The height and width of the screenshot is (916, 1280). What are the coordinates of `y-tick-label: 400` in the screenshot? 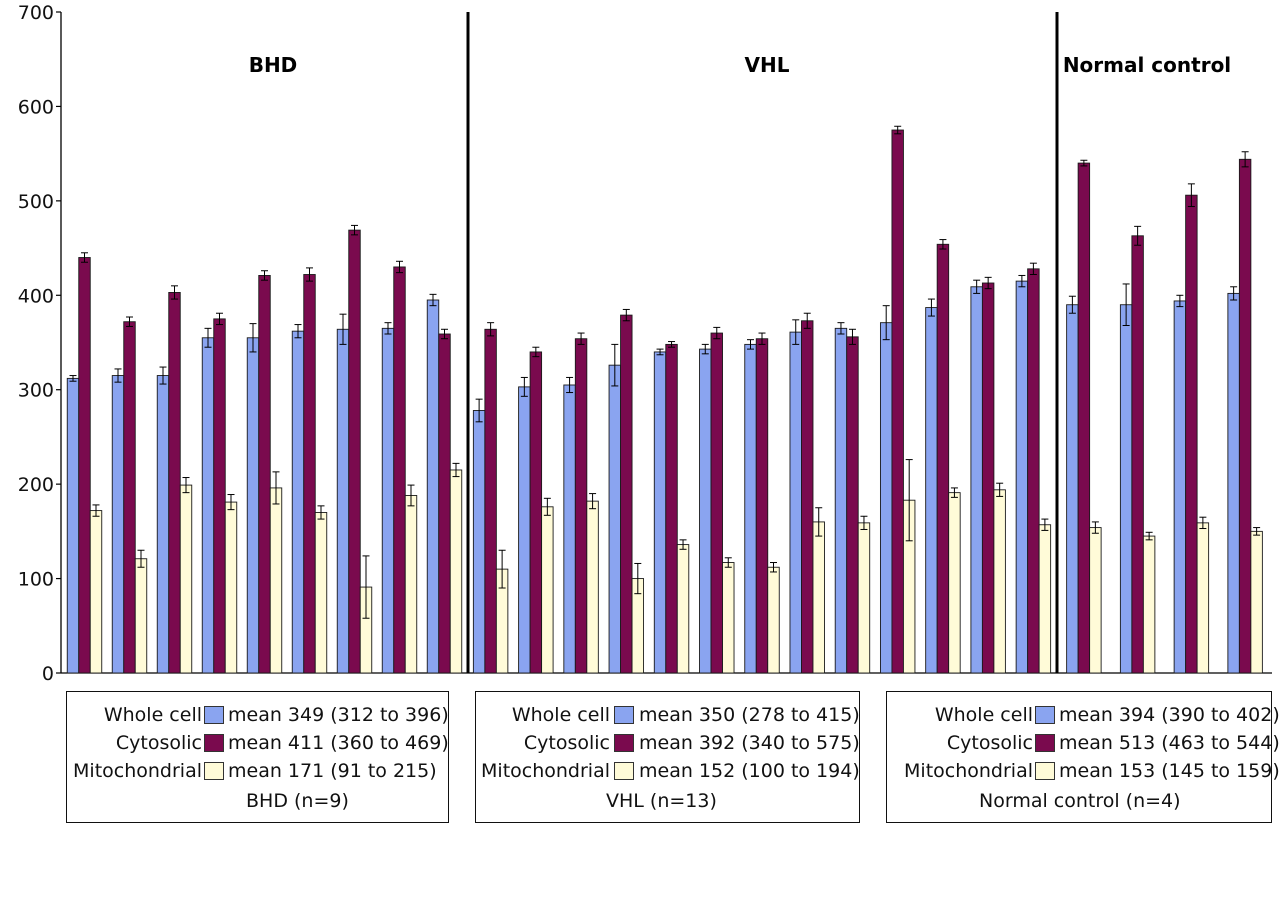 It's located at (36, 296).